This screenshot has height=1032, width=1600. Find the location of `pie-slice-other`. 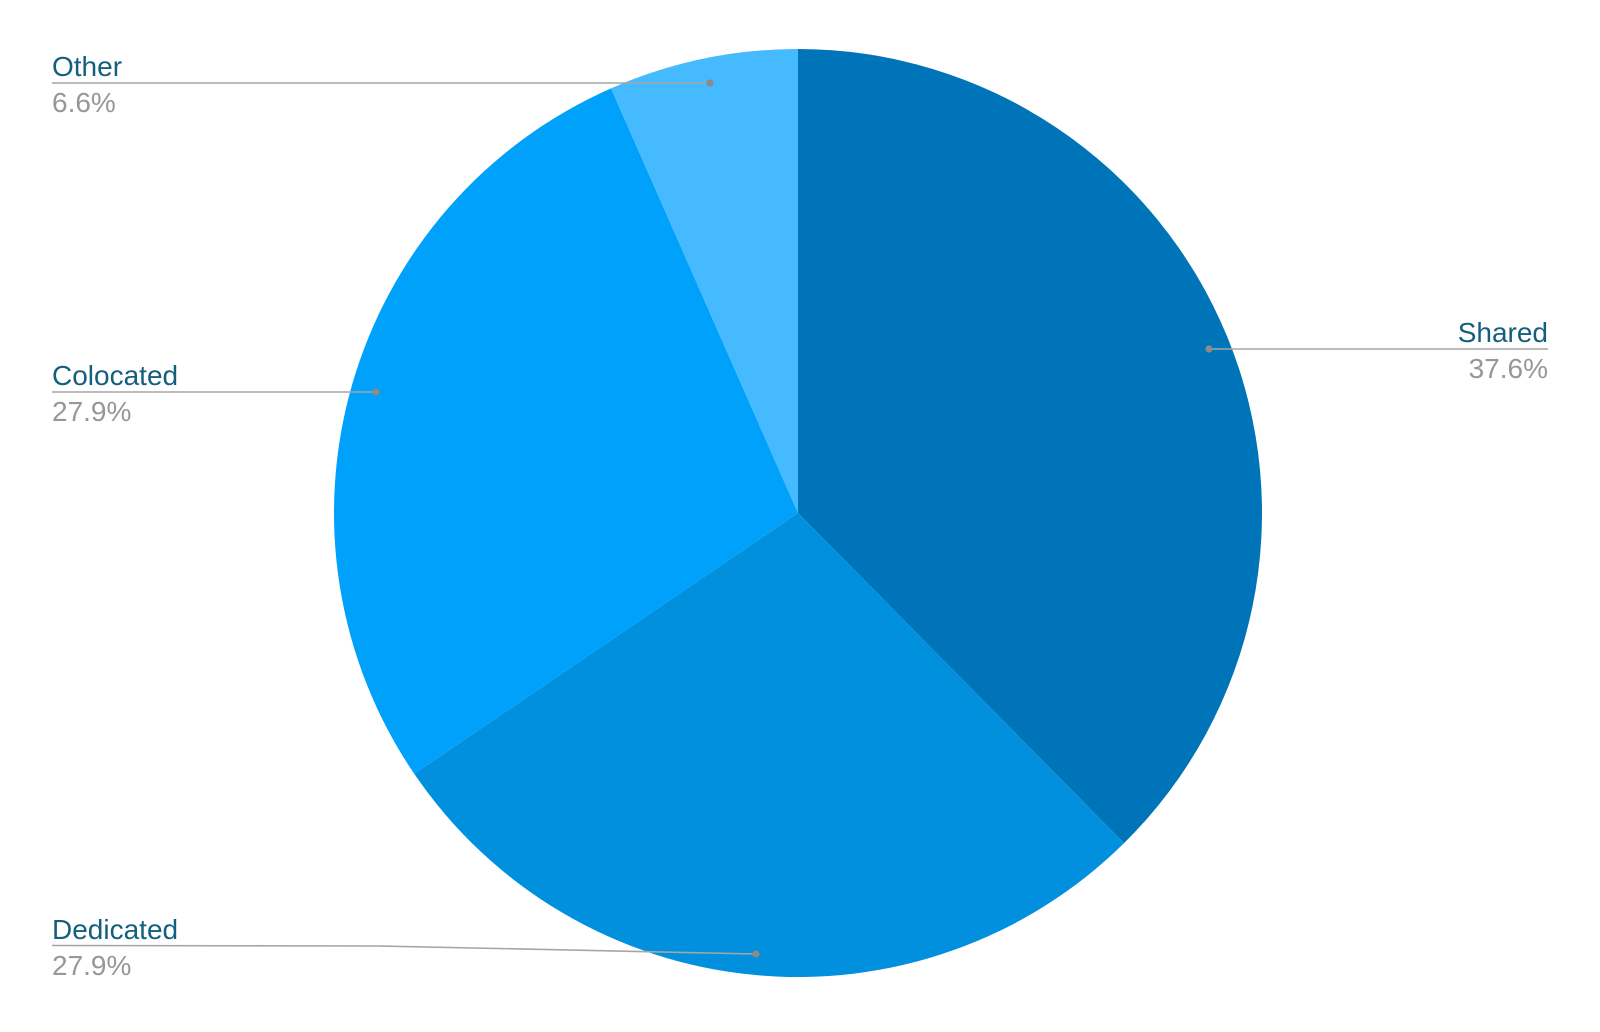

pie-slice-other is located at coordinates (704, 281).